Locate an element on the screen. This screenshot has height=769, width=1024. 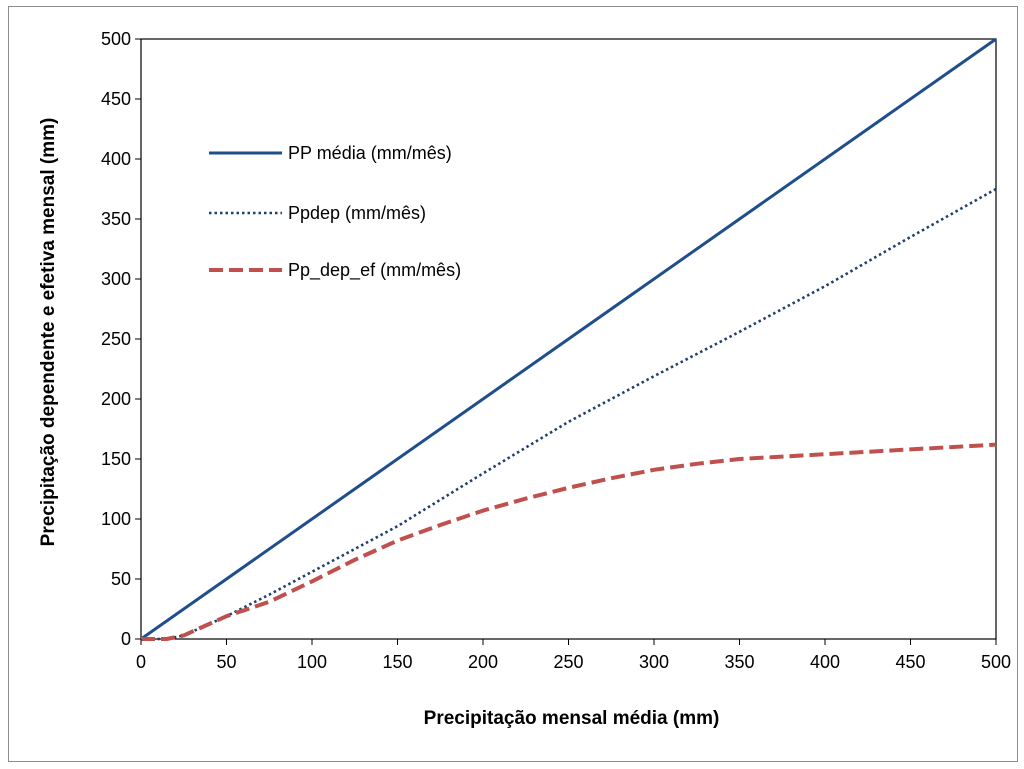
x-tick-label: 200 is located at coordinates (483, 662).